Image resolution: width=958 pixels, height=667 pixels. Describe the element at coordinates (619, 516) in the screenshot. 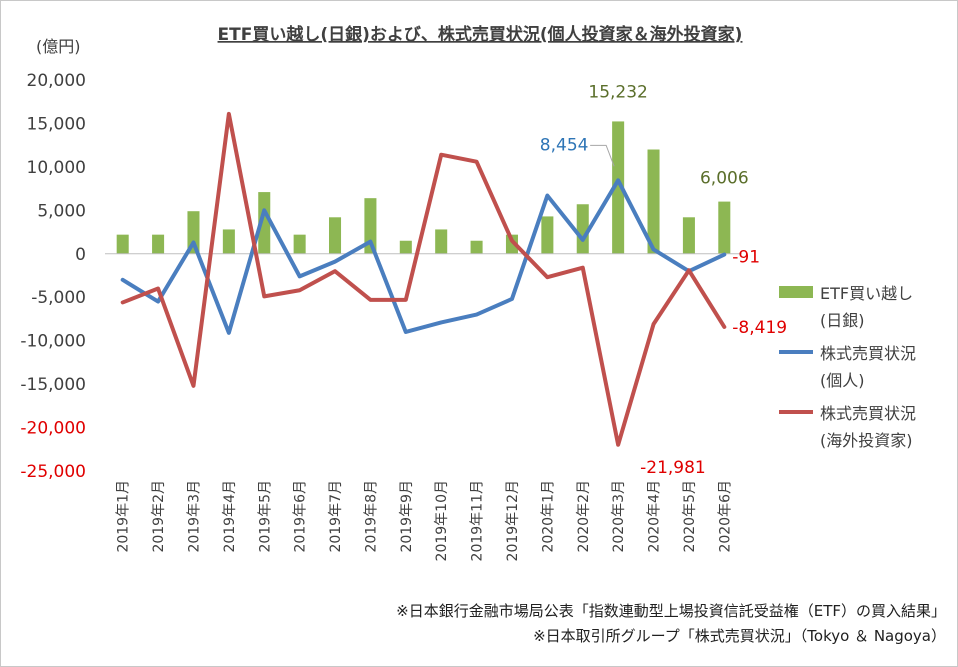

I see `x-tick-label: 2020年3月` at that location.